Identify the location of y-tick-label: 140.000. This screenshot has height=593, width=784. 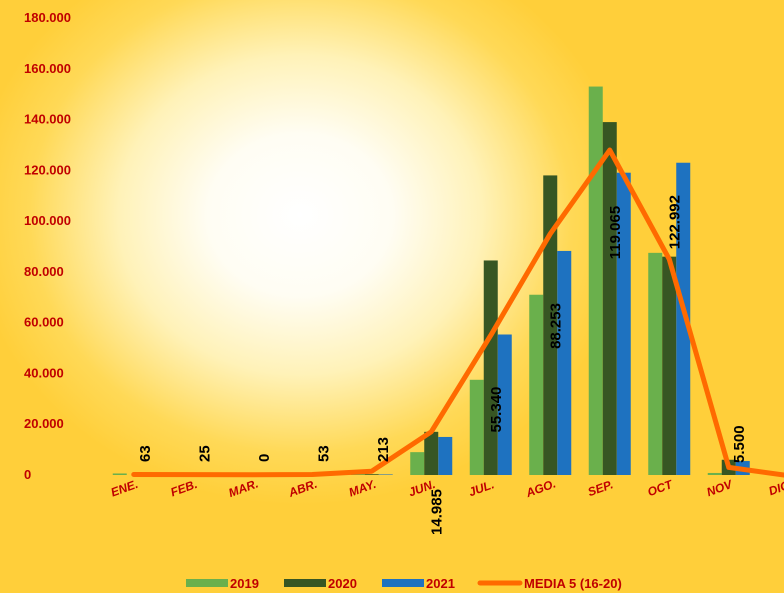
(47, 119).